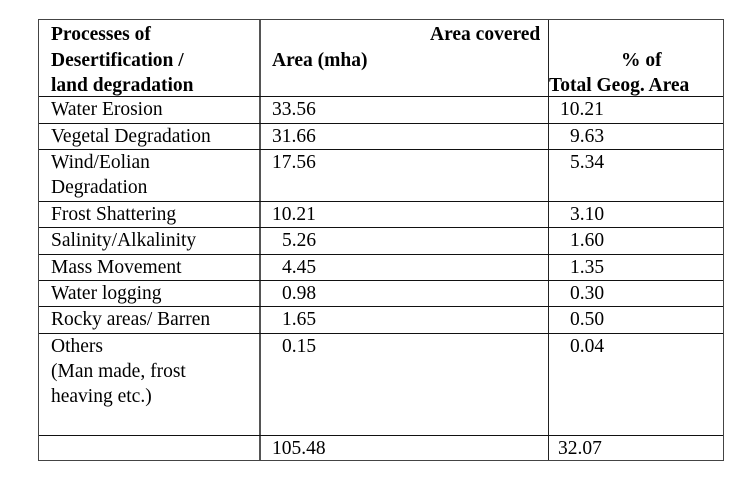 The image size is (753, 482). Describe the element at coordinates (582, 109) in the screenshot. I see `row-percent: 10.21` at that location.